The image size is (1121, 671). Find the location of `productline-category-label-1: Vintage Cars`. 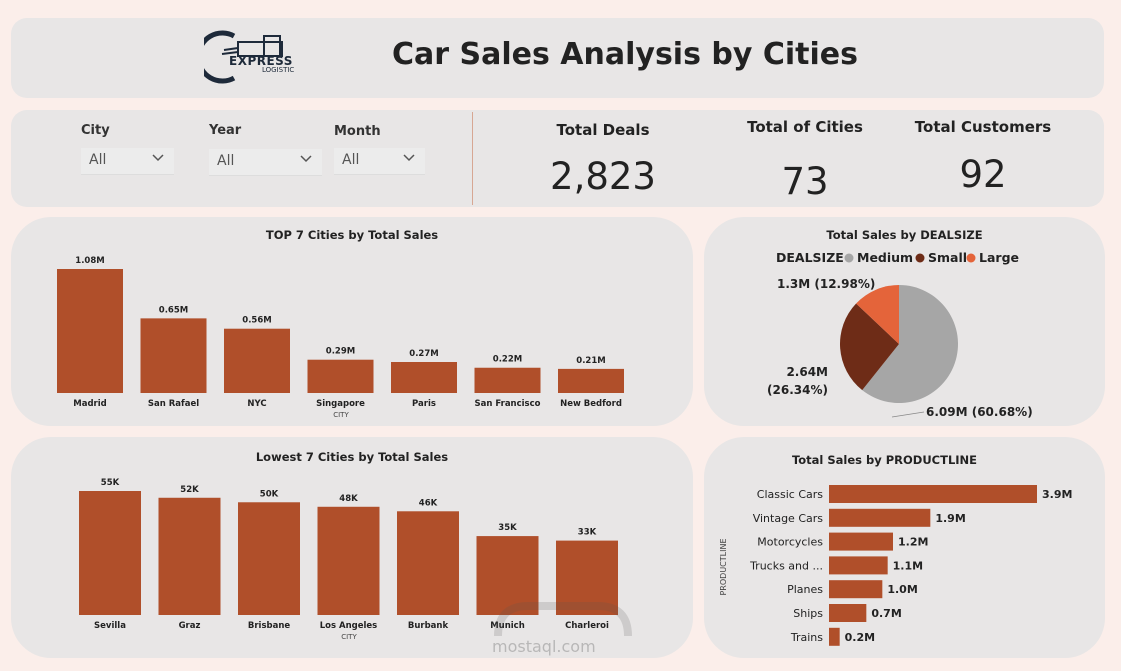

productline-category-label-1: Vintage Cars is located at coordinates (788, 518).